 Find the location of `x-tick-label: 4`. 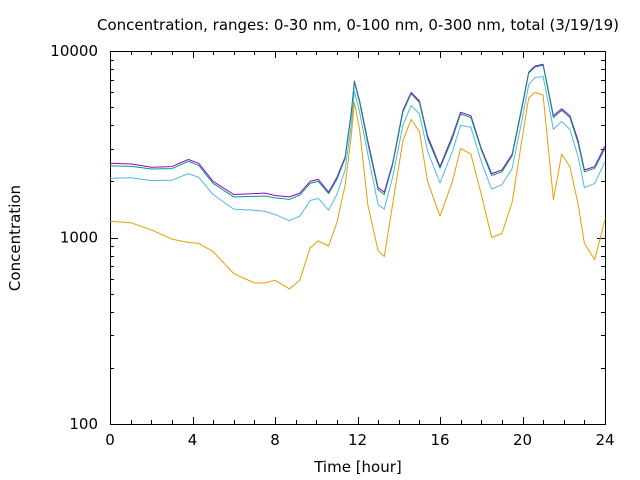

x-tick-label: 4 is located at coordinates (193, 440).